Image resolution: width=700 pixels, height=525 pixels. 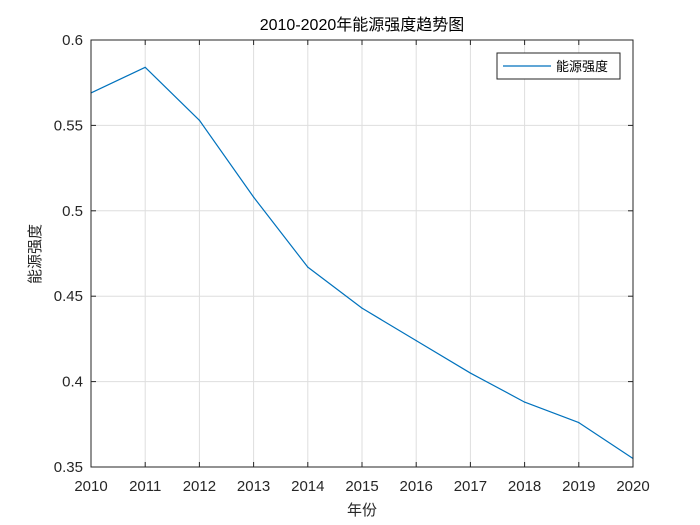 What do you see at coordinates (632, 486) in the screenshot?
I see `x-tick-label: 2020` at bounding box center [632, 486].